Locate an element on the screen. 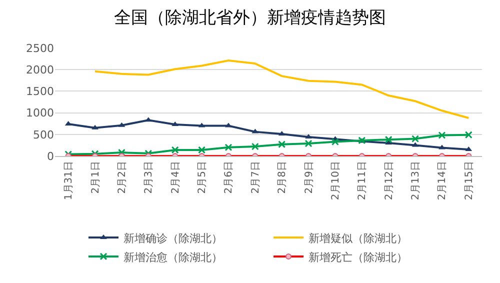  x-tick-label: 2月3日 is located at coordinates (149, 177).